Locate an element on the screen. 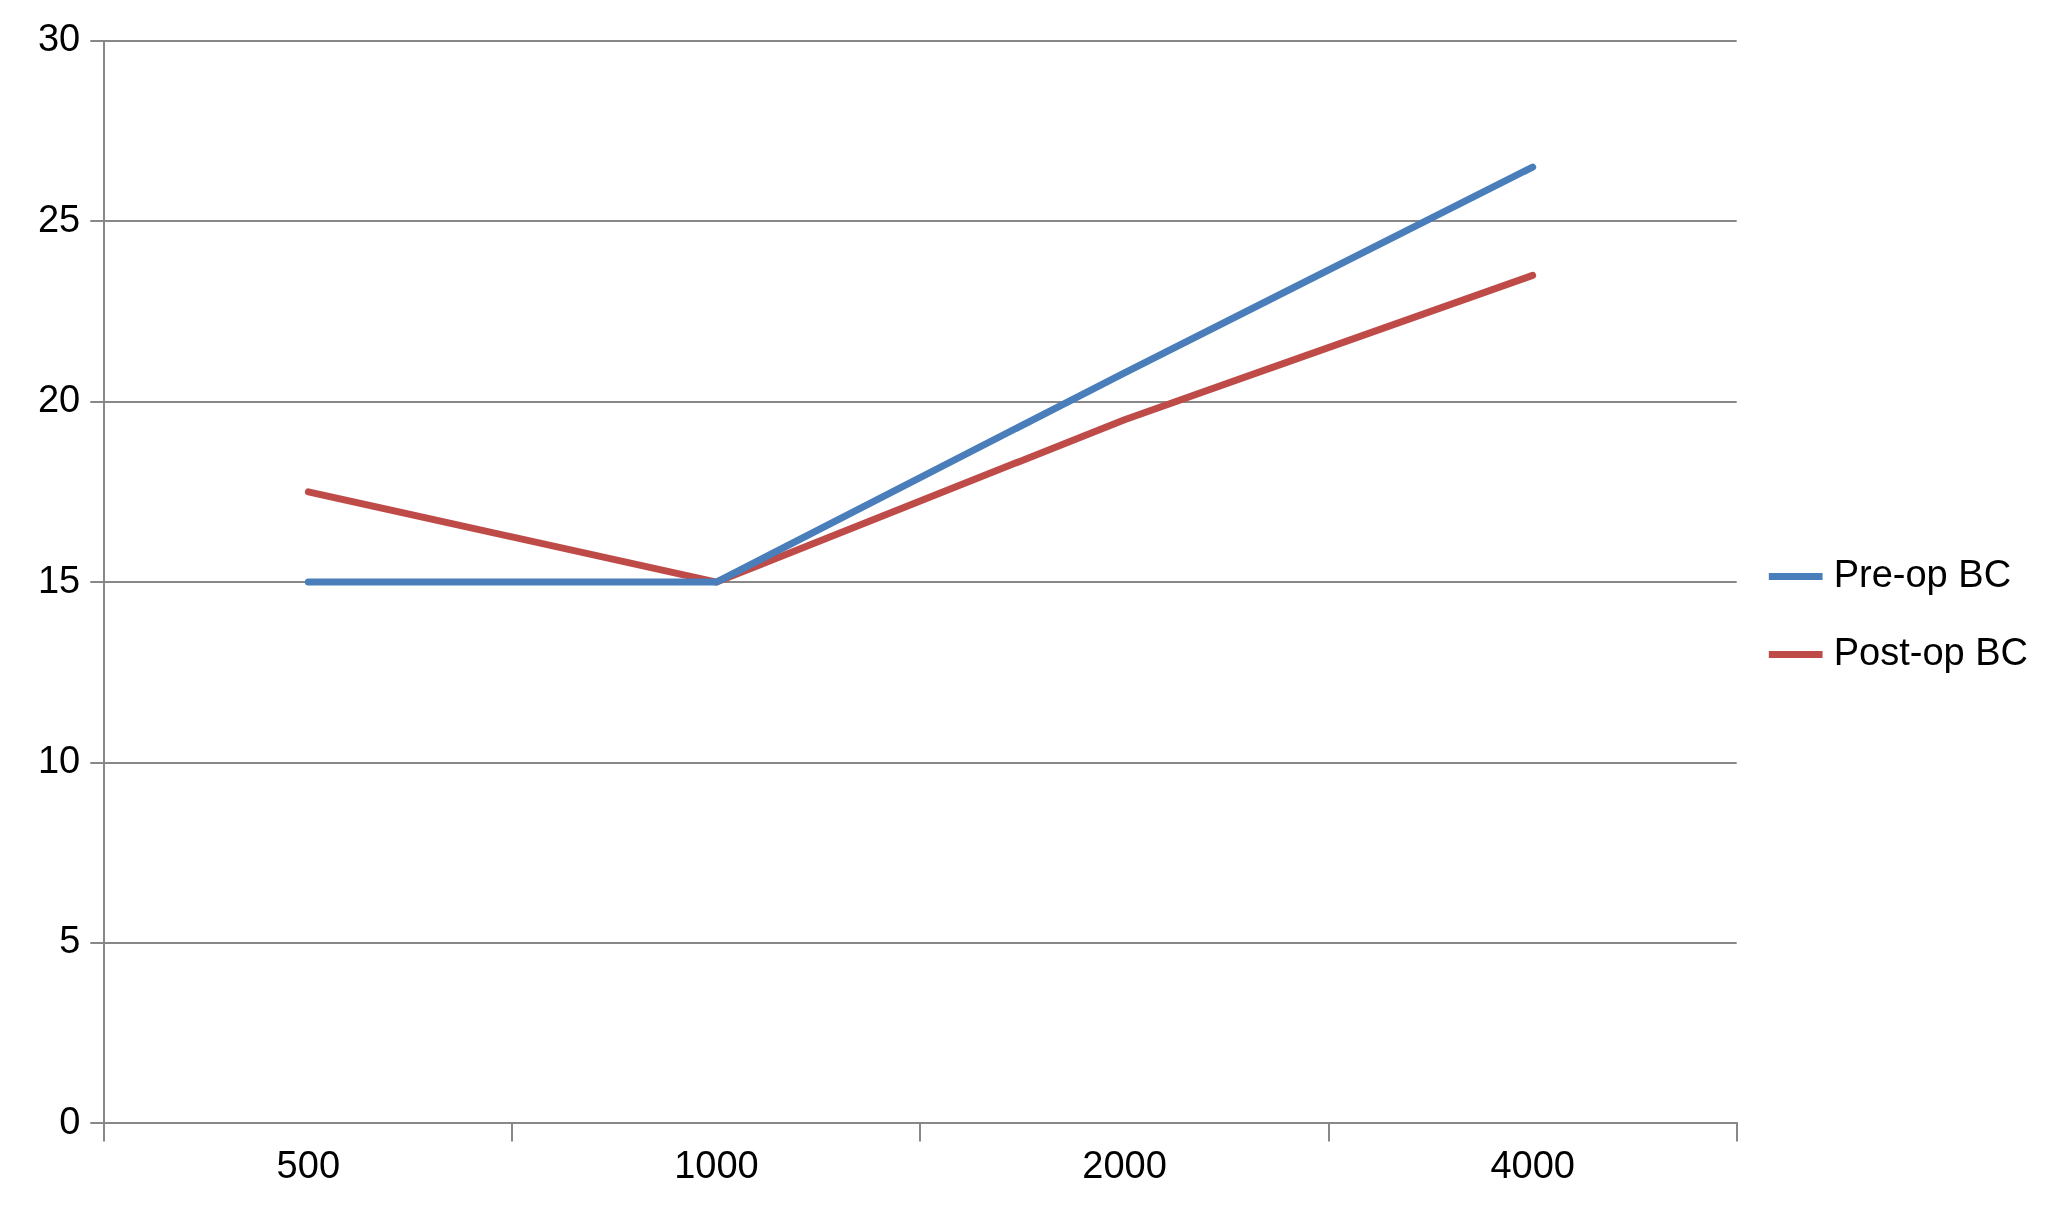 This screenshot has height=1218, width=2062. y-tick-label: 10 is located at coordinates (59, 760).